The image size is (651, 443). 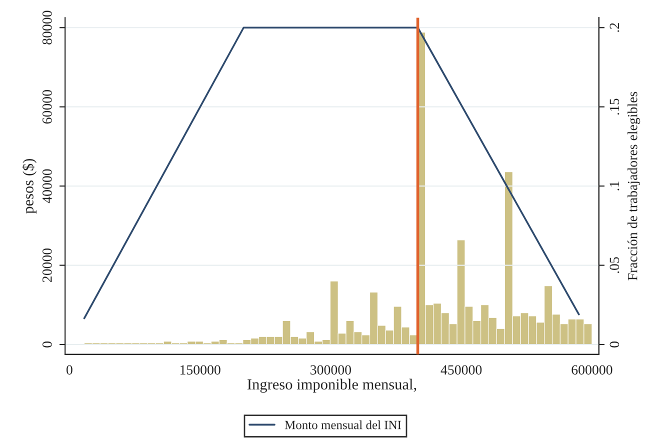 I want to click on x-tick-label: 450000, so click(x=461, y=370).